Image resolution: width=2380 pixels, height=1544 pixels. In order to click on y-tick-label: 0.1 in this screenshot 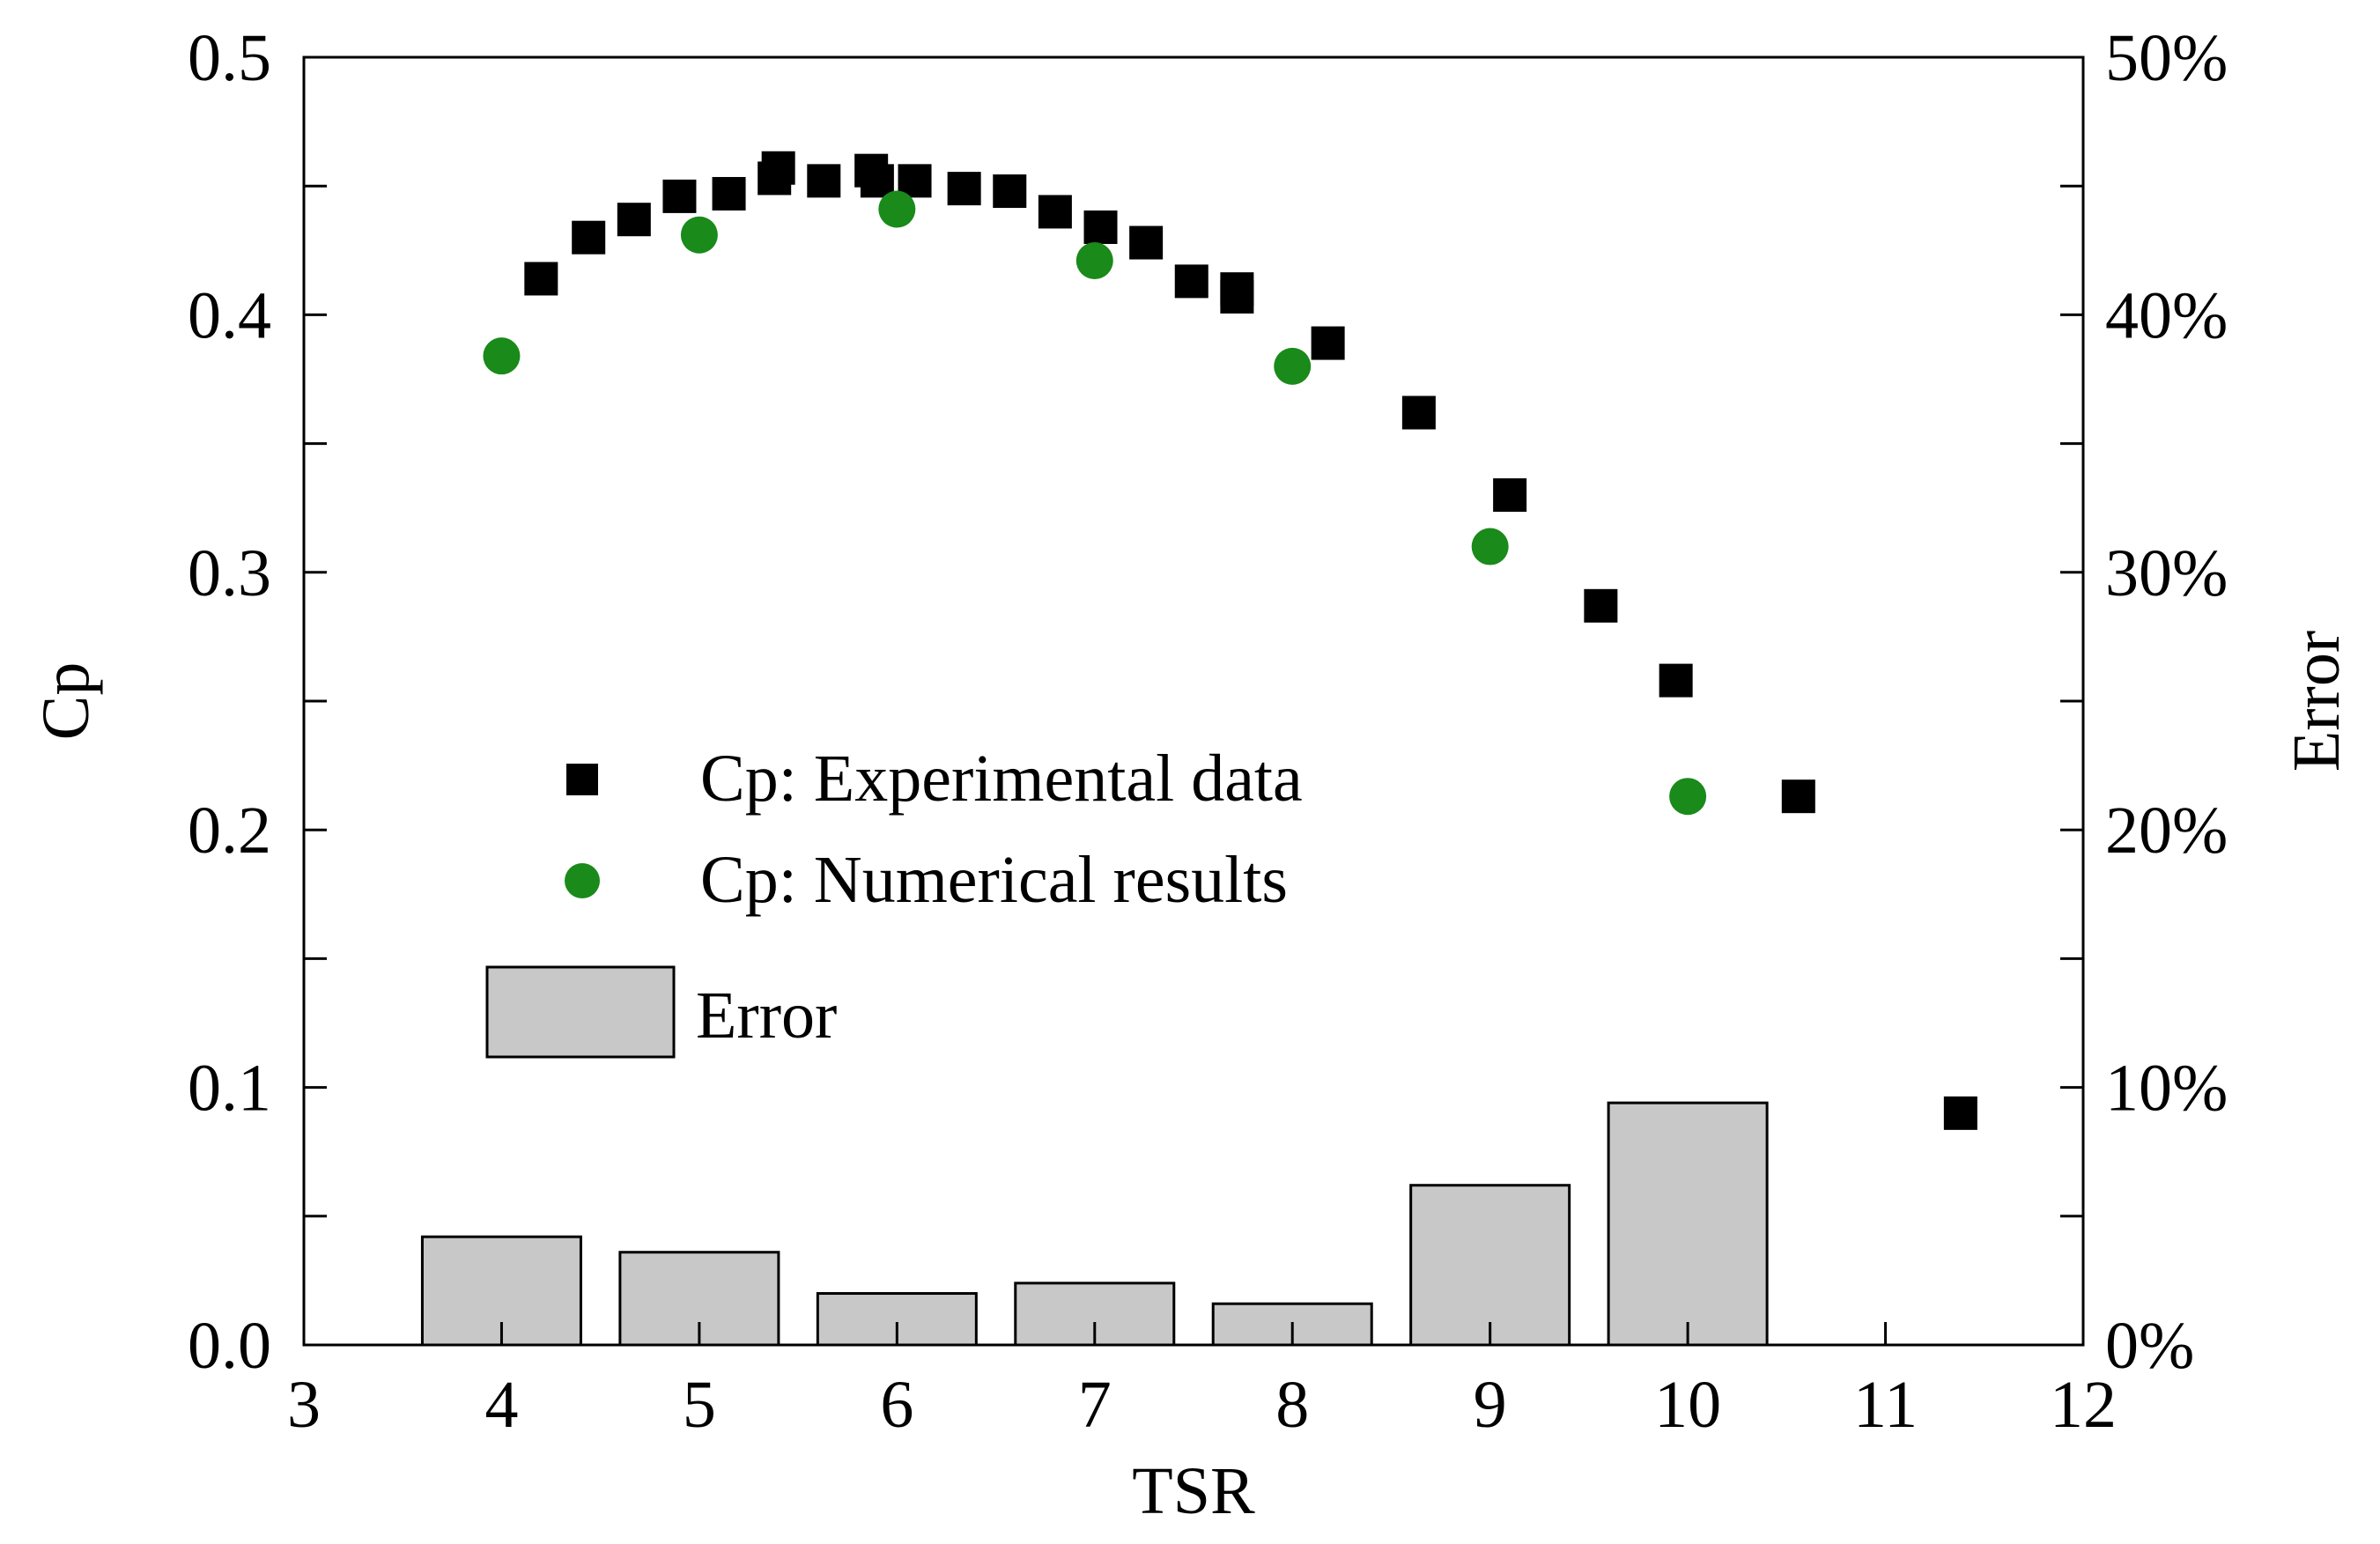, I will do `click(230, 1089)`.